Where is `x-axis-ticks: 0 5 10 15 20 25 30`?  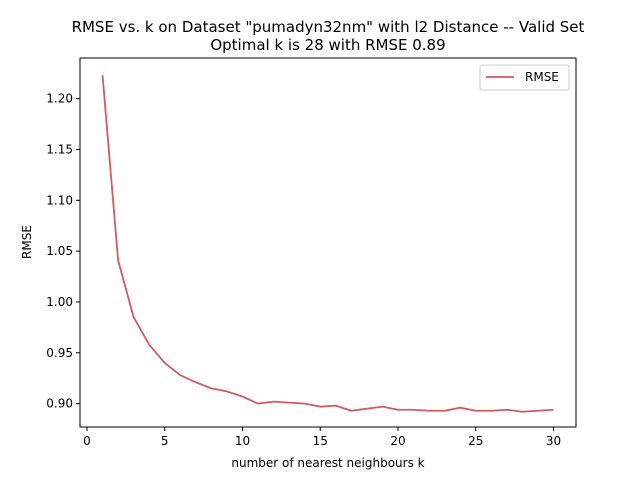 x-axis-ticks: 0 5 10 15 20 25 30 is located at coordinates (322, 437).